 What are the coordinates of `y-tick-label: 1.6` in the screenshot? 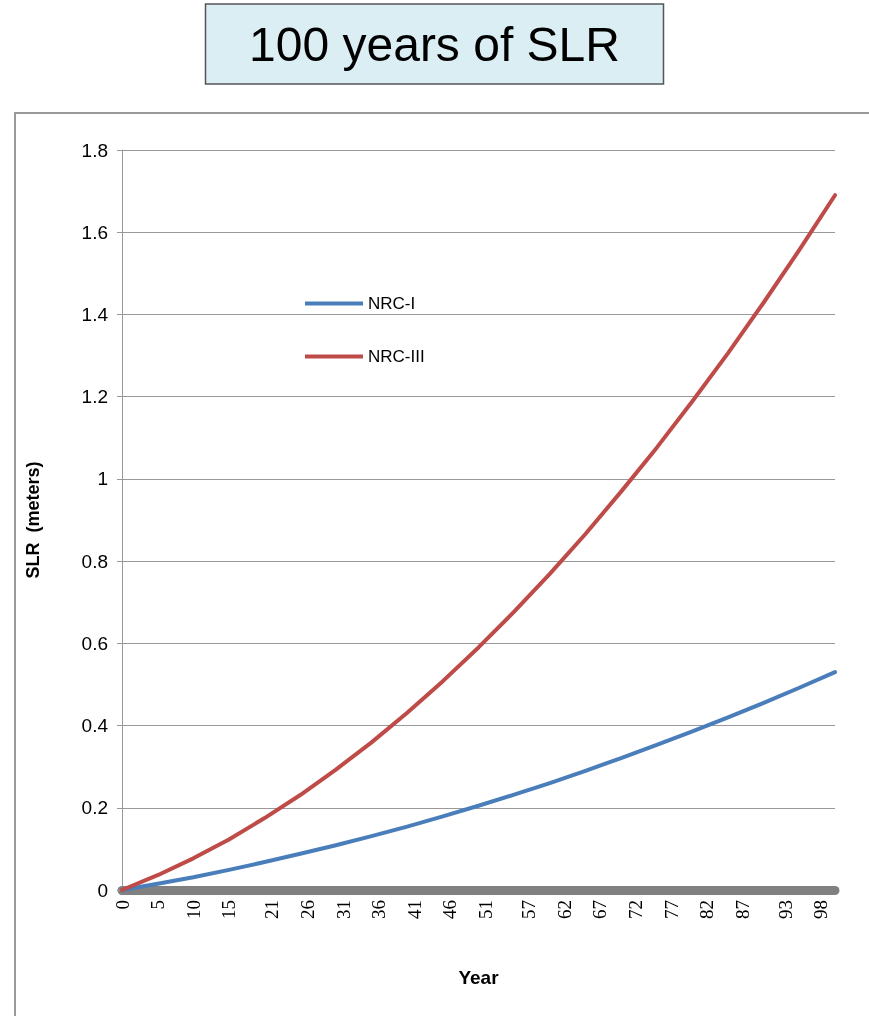 It's located at (94, 232).